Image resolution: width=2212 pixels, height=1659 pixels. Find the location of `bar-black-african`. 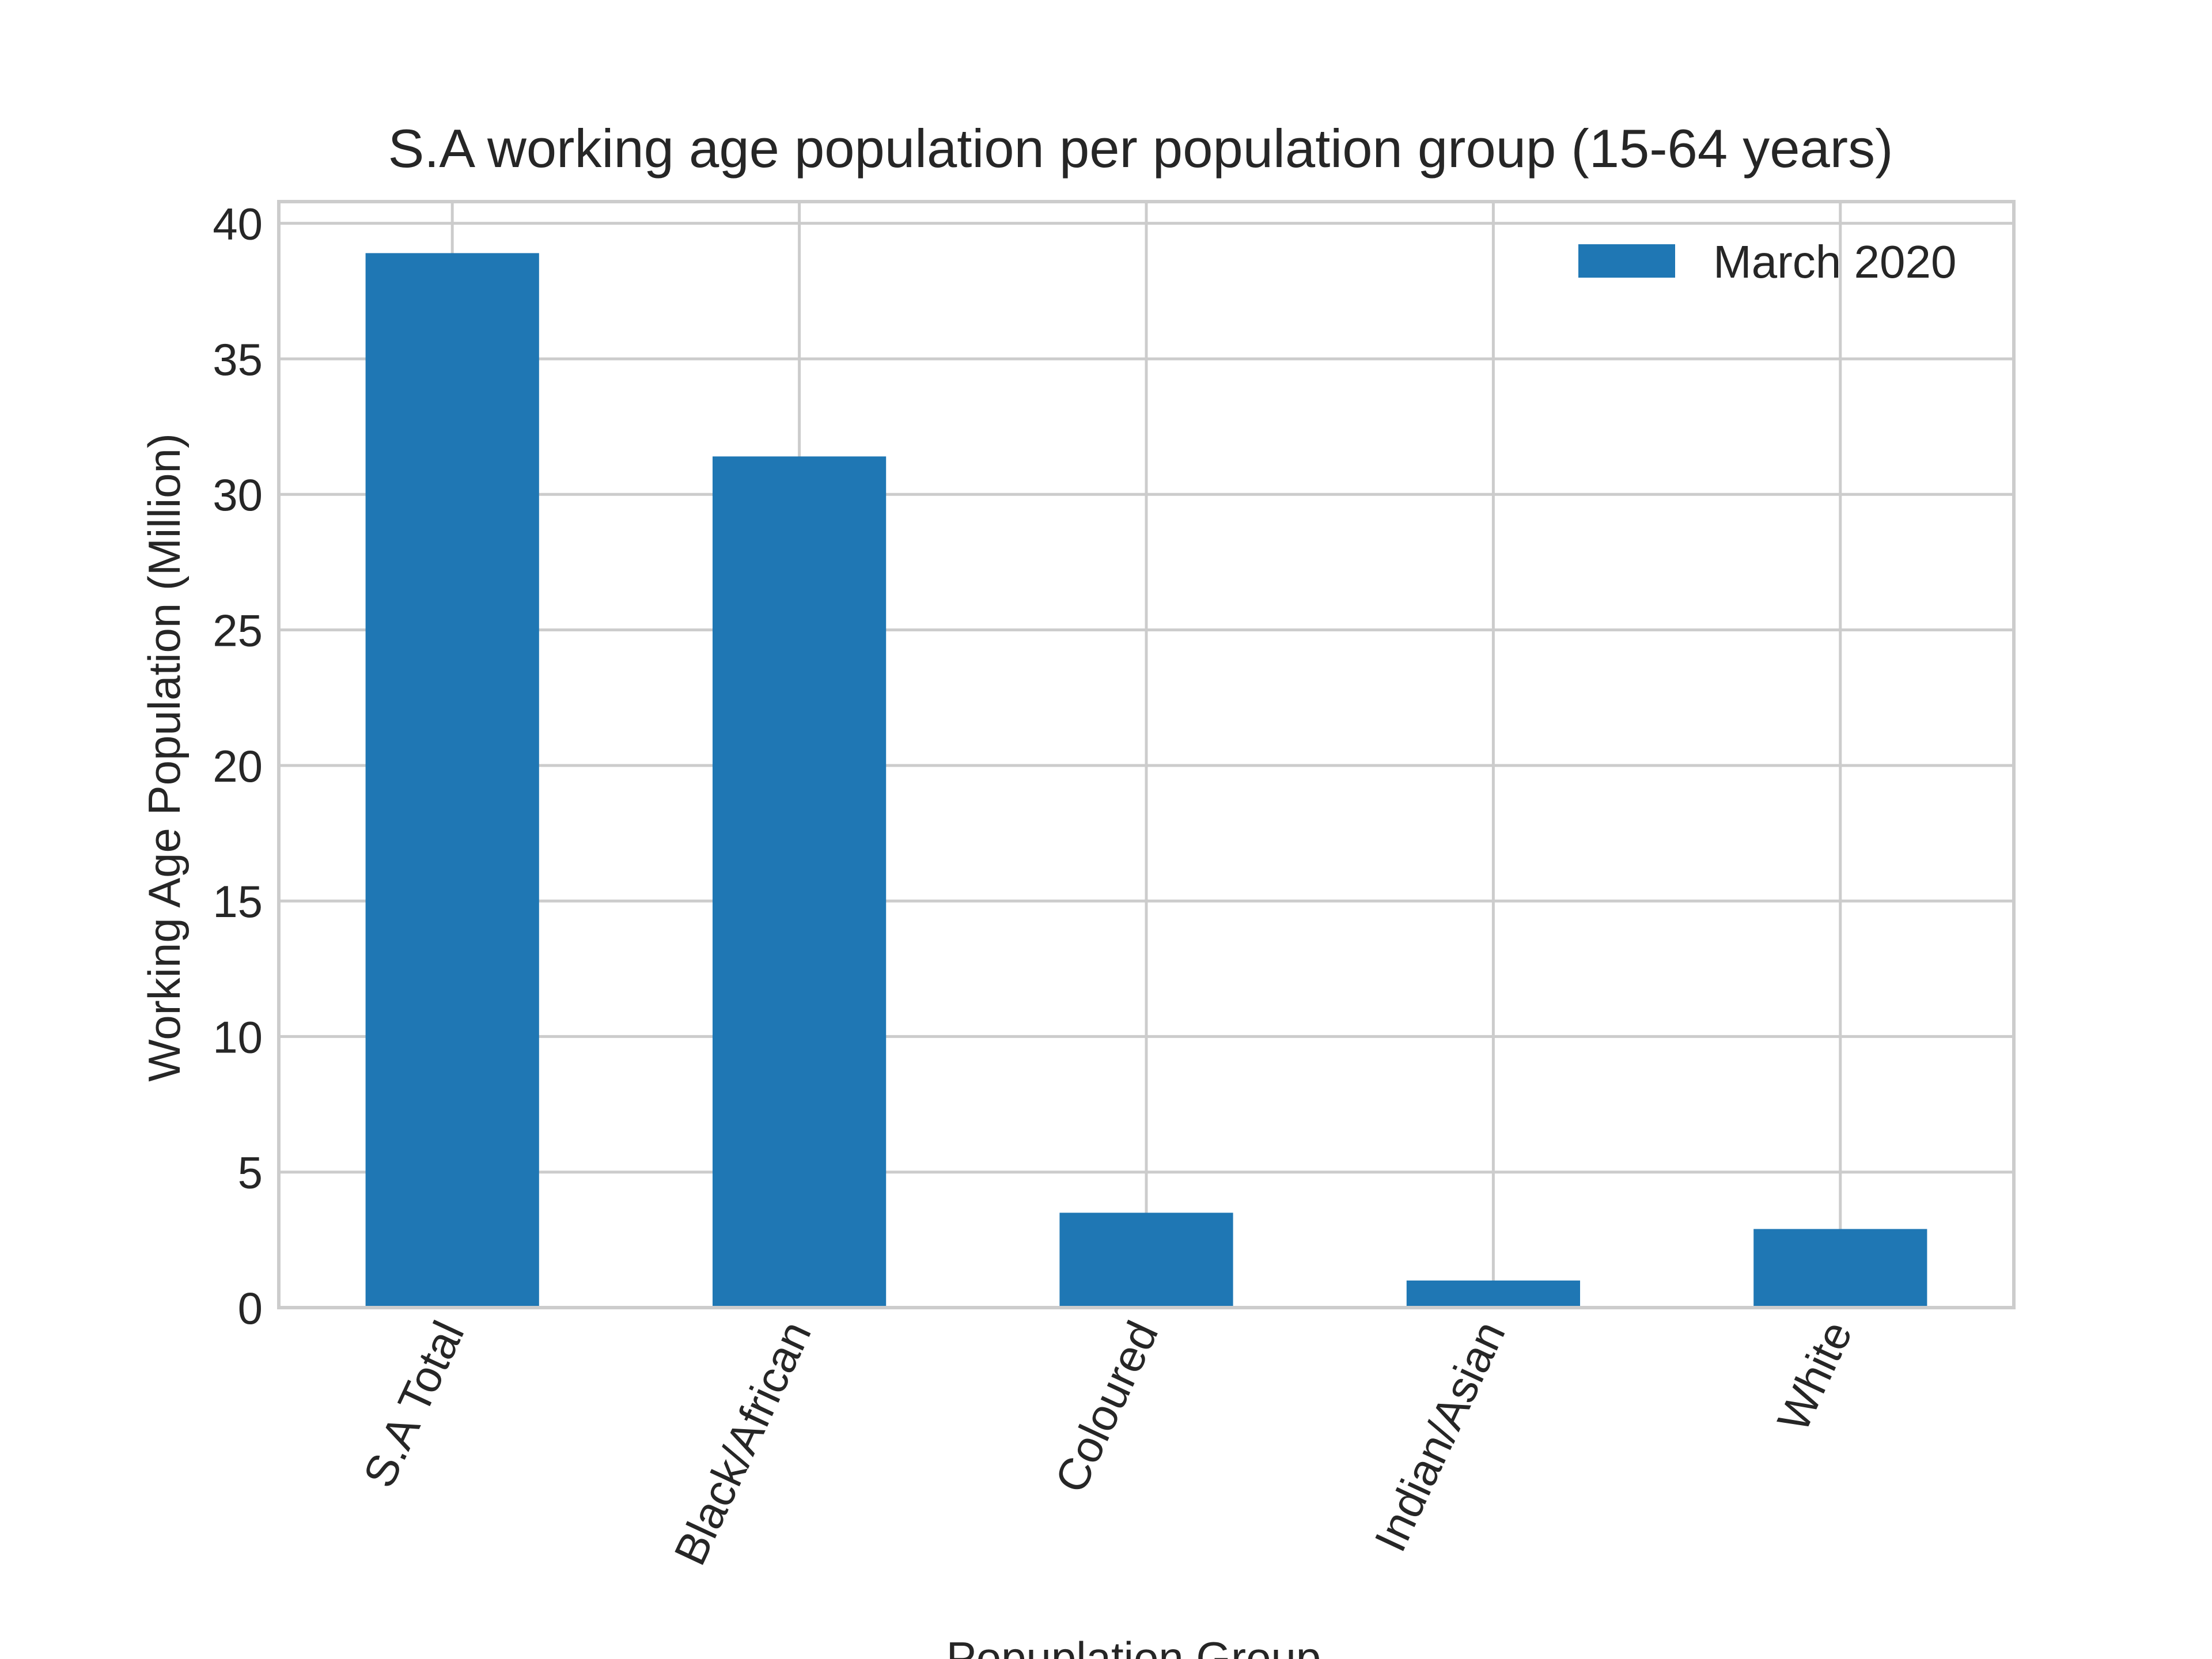

bar-black-african is located at coordinates (800, 882).